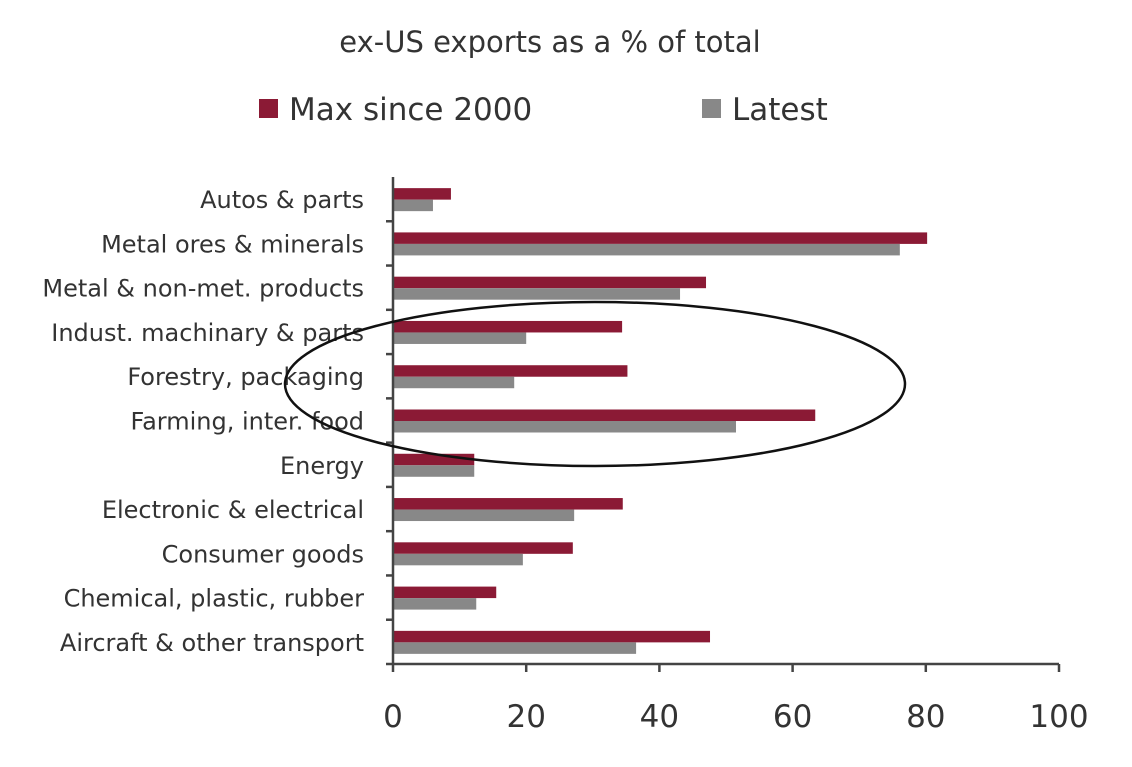  Describe the element at coordinates (792, 717) in the screenshot. I see `x-tick-label: 60` at that location.